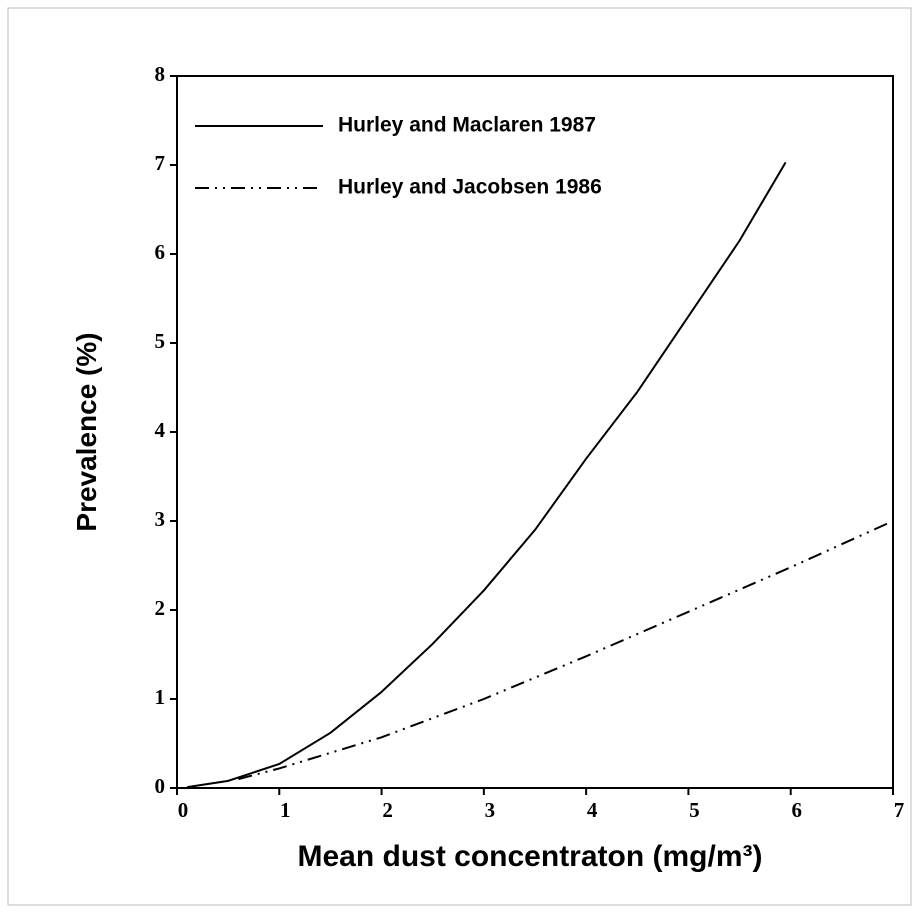 Image resolution: width=919 pixels, height=913 pixels. What do you see at coordinates (490, 810) in the screenshot?
I see `x-tick-label: 3` at bounding box center [490, 810].